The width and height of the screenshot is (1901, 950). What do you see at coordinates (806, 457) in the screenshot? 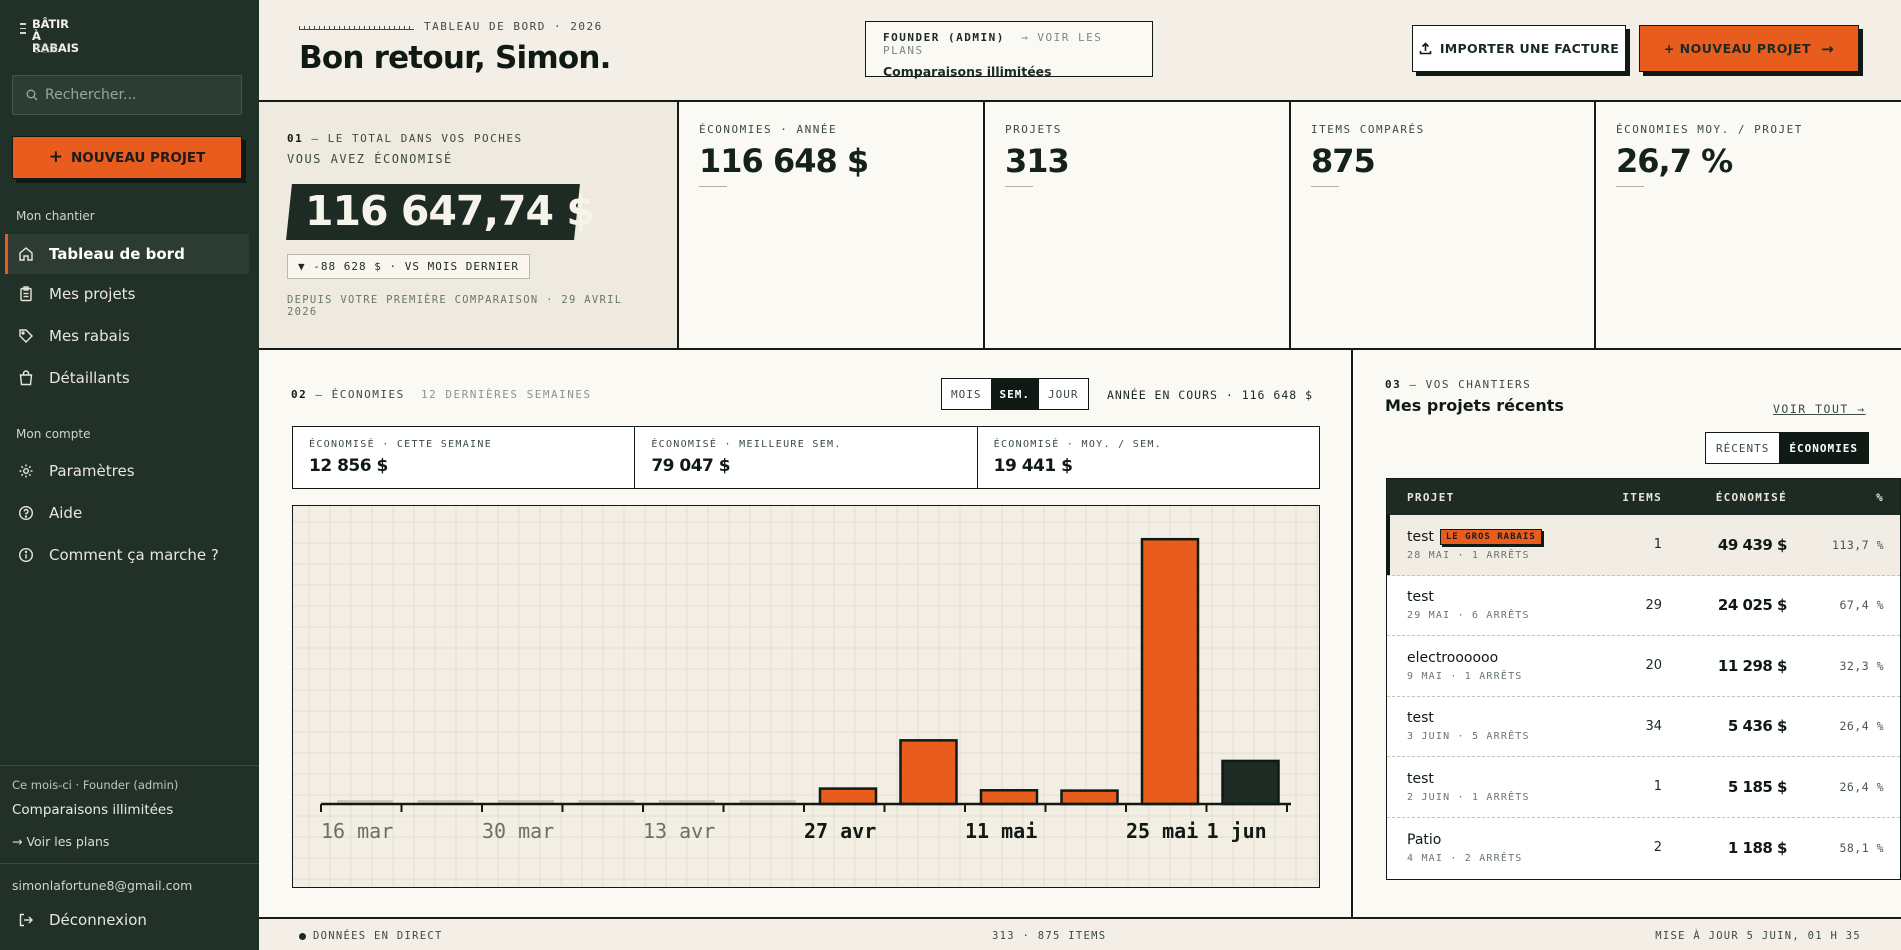
I see `kpi-best-week: ÉCONOMISÉ · MEILLEURE SEM. 79 047 $` at bounding box center [806, 457].